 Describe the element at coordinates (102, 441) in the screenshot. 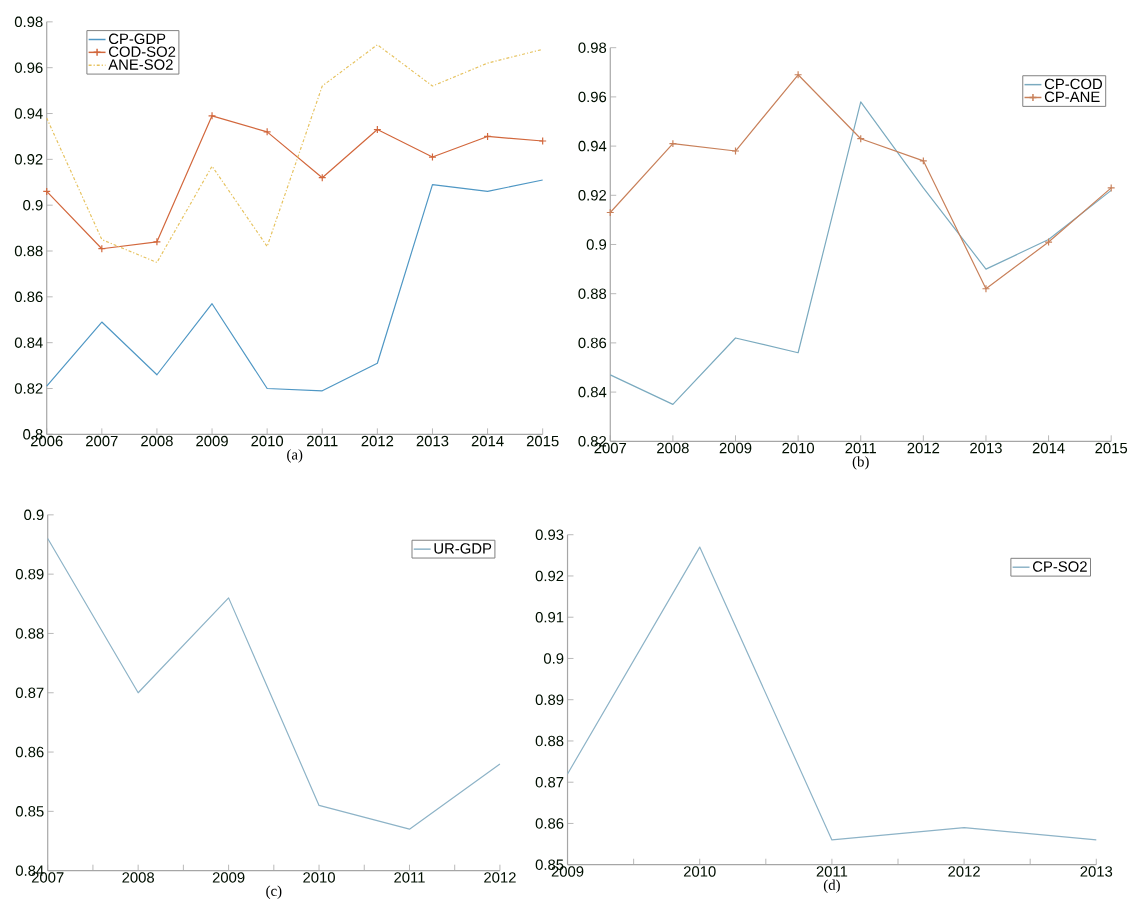

I see `x-tick-label: 2007` at that location.